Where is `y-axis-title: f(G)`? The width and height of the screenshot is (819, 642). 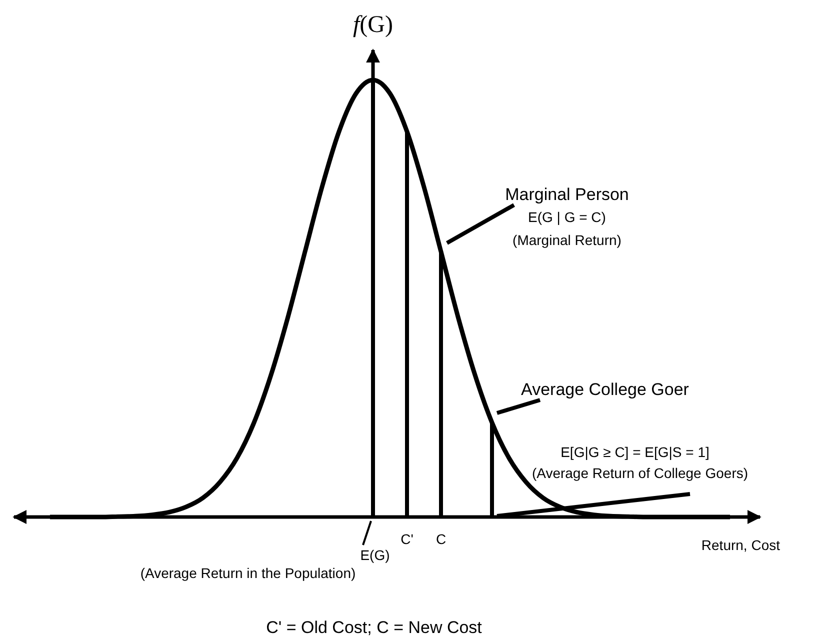 y-axis-title: f(G) is located at coordinates (373, 25).